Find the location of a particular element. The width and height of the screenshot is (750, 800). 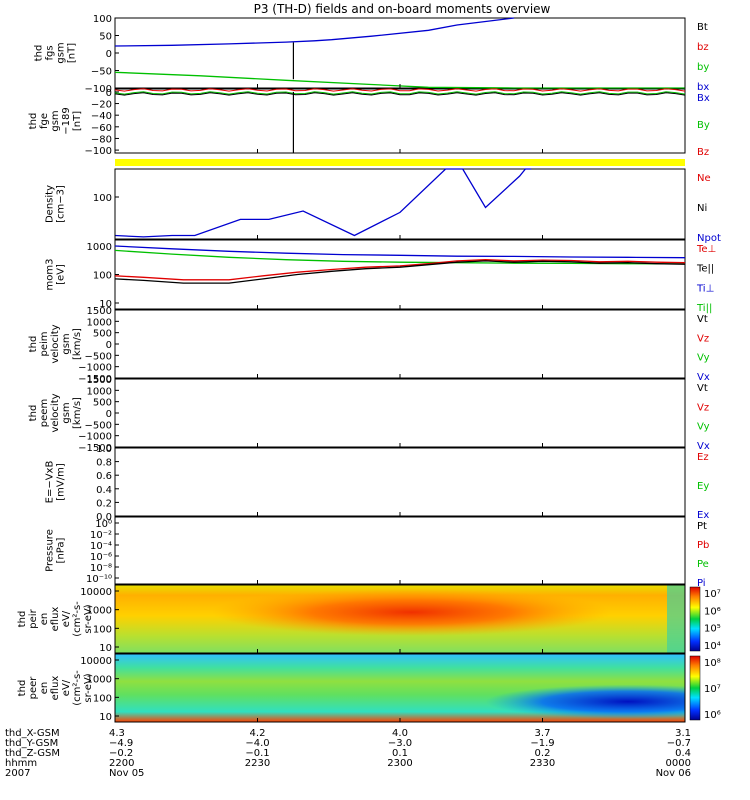

y-axis-label: (cm²-s- is located at coordinates (77, 688).